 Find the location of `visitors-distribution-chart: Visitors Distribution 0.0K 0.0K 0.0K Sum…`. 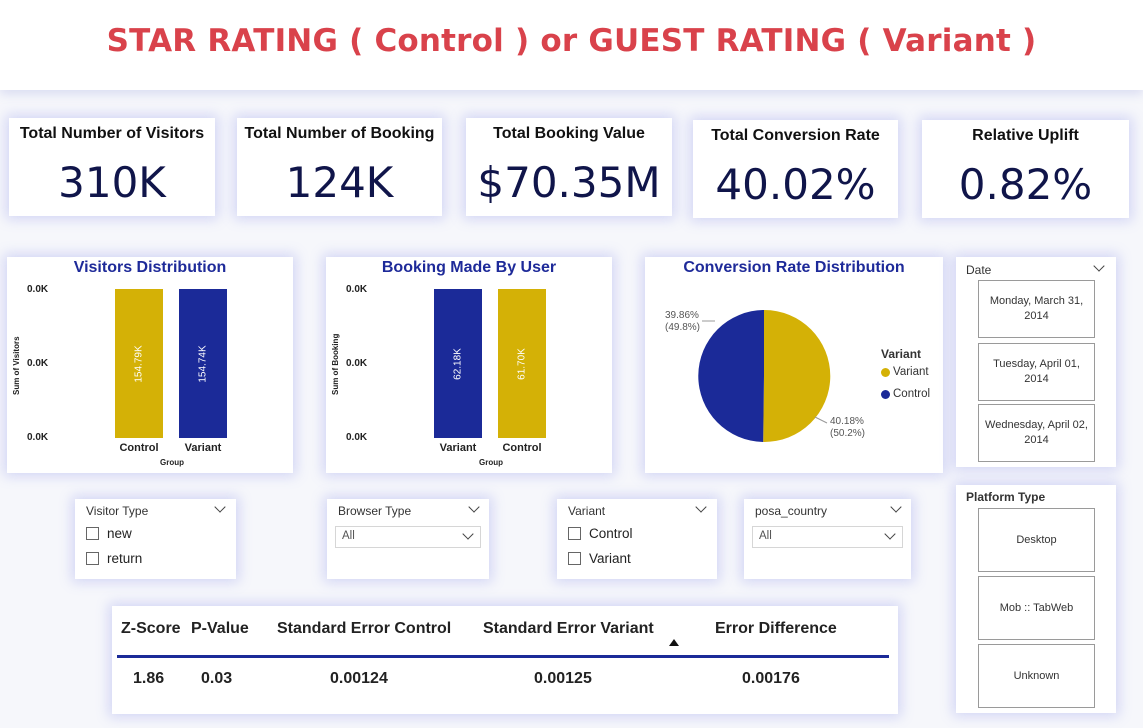

visitors-distribution-chart: Visitors Distribution 0.0K 0.0K 0.0K Sum… is located at coordinates (150, 365).